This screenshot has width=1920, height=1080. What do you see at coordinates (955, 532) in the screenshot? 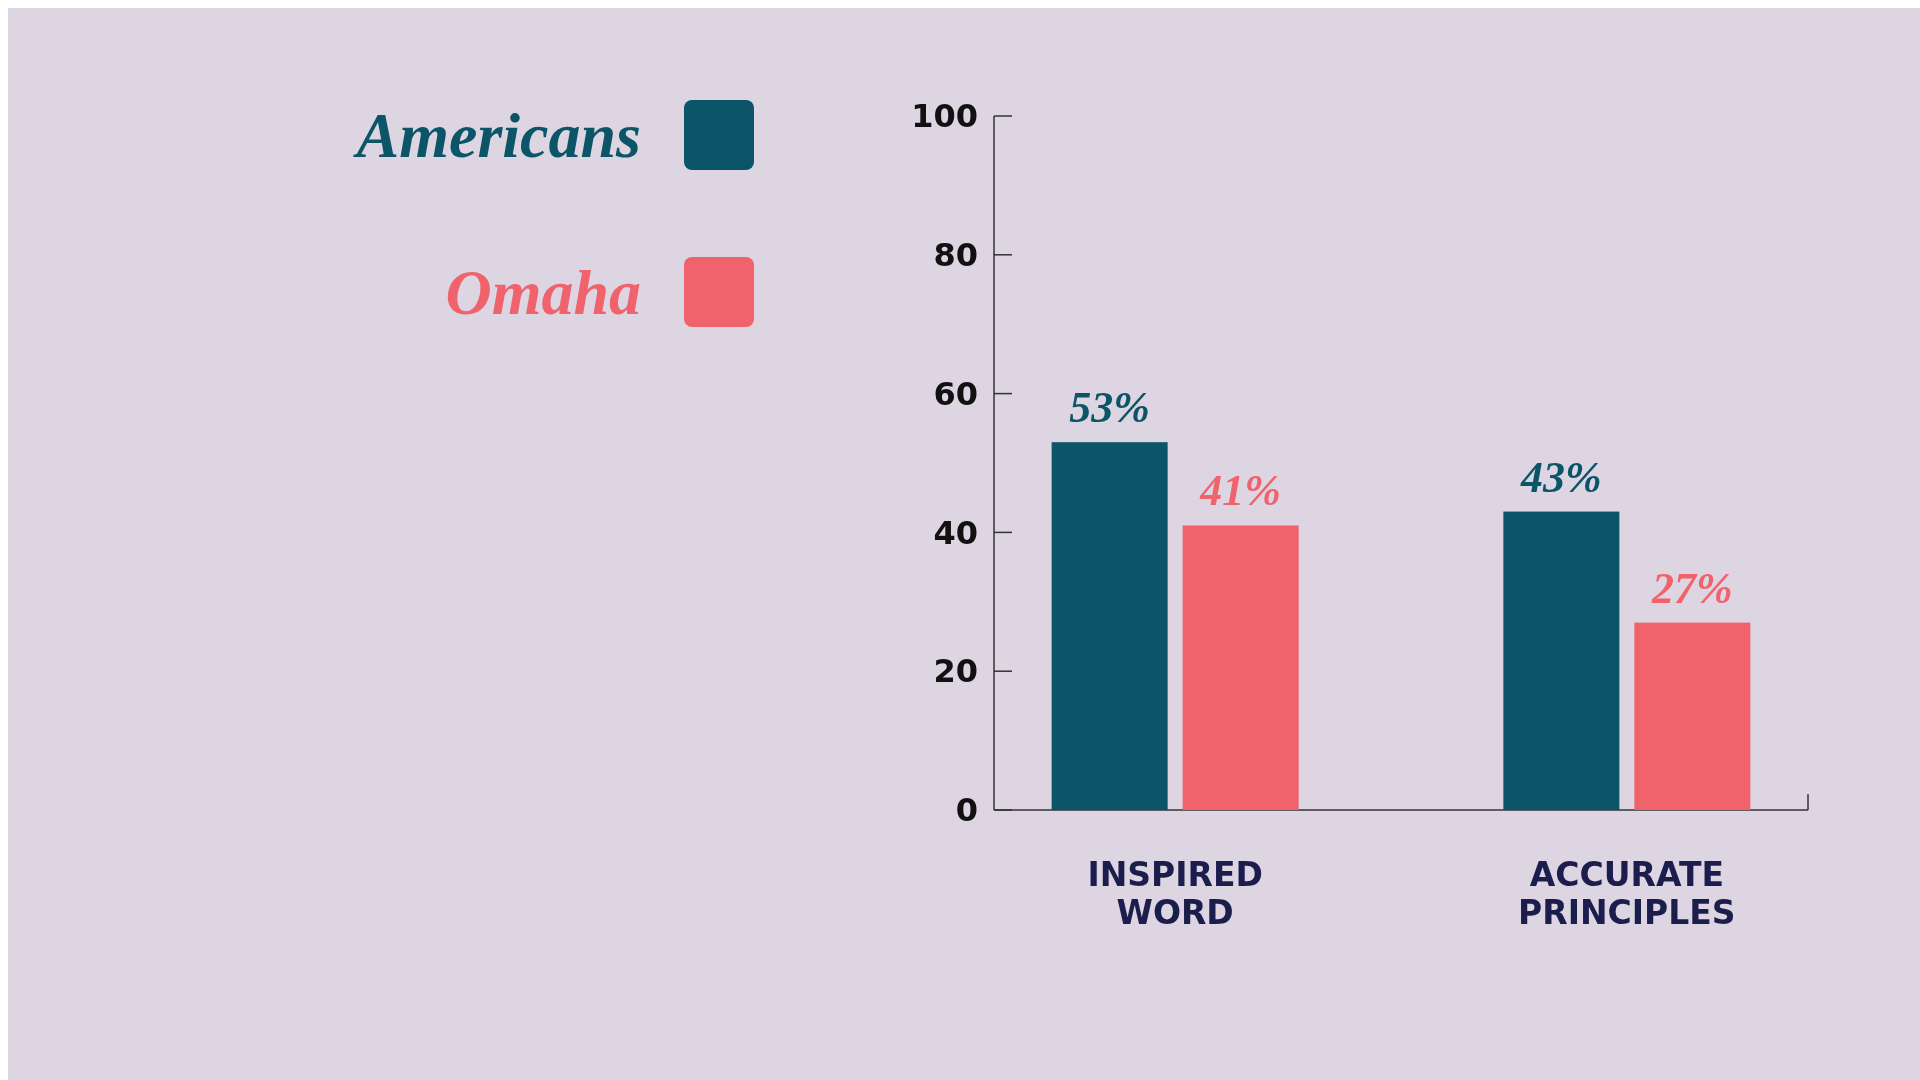
I see `y-tick-label: 40` at bounding box center [955, 532].